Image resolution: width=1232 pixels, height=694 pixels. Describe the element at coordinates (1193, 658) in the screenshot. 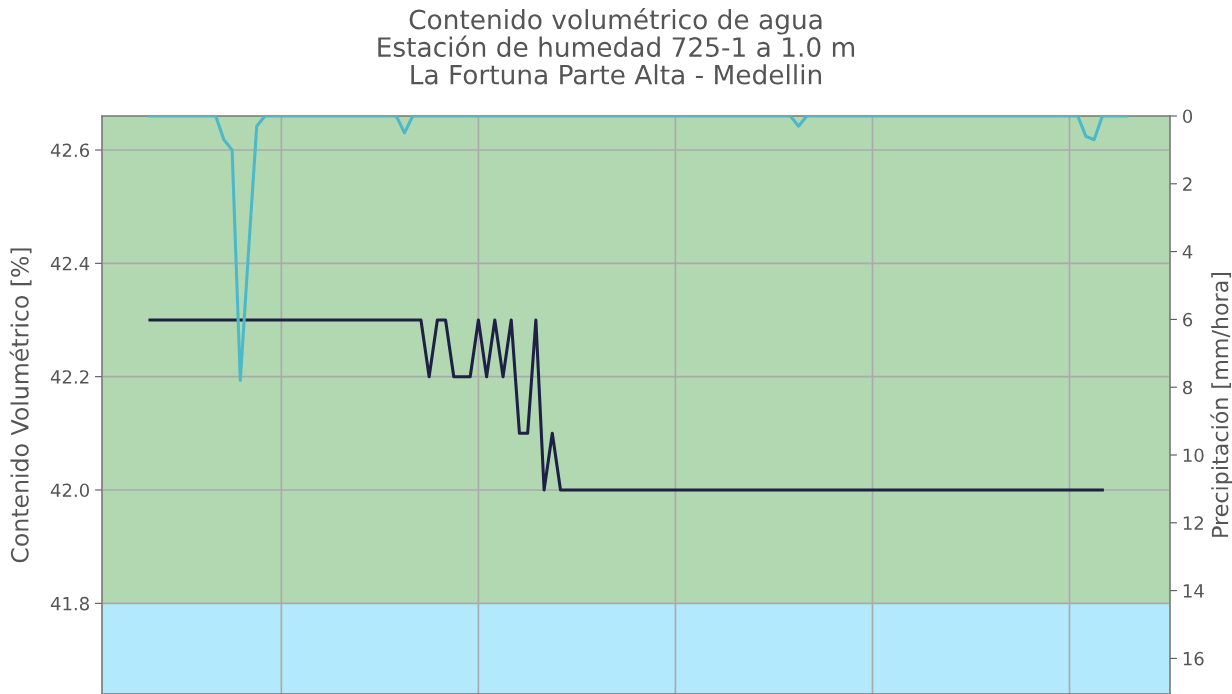

I see `y2-tick-label: 16` at that location.